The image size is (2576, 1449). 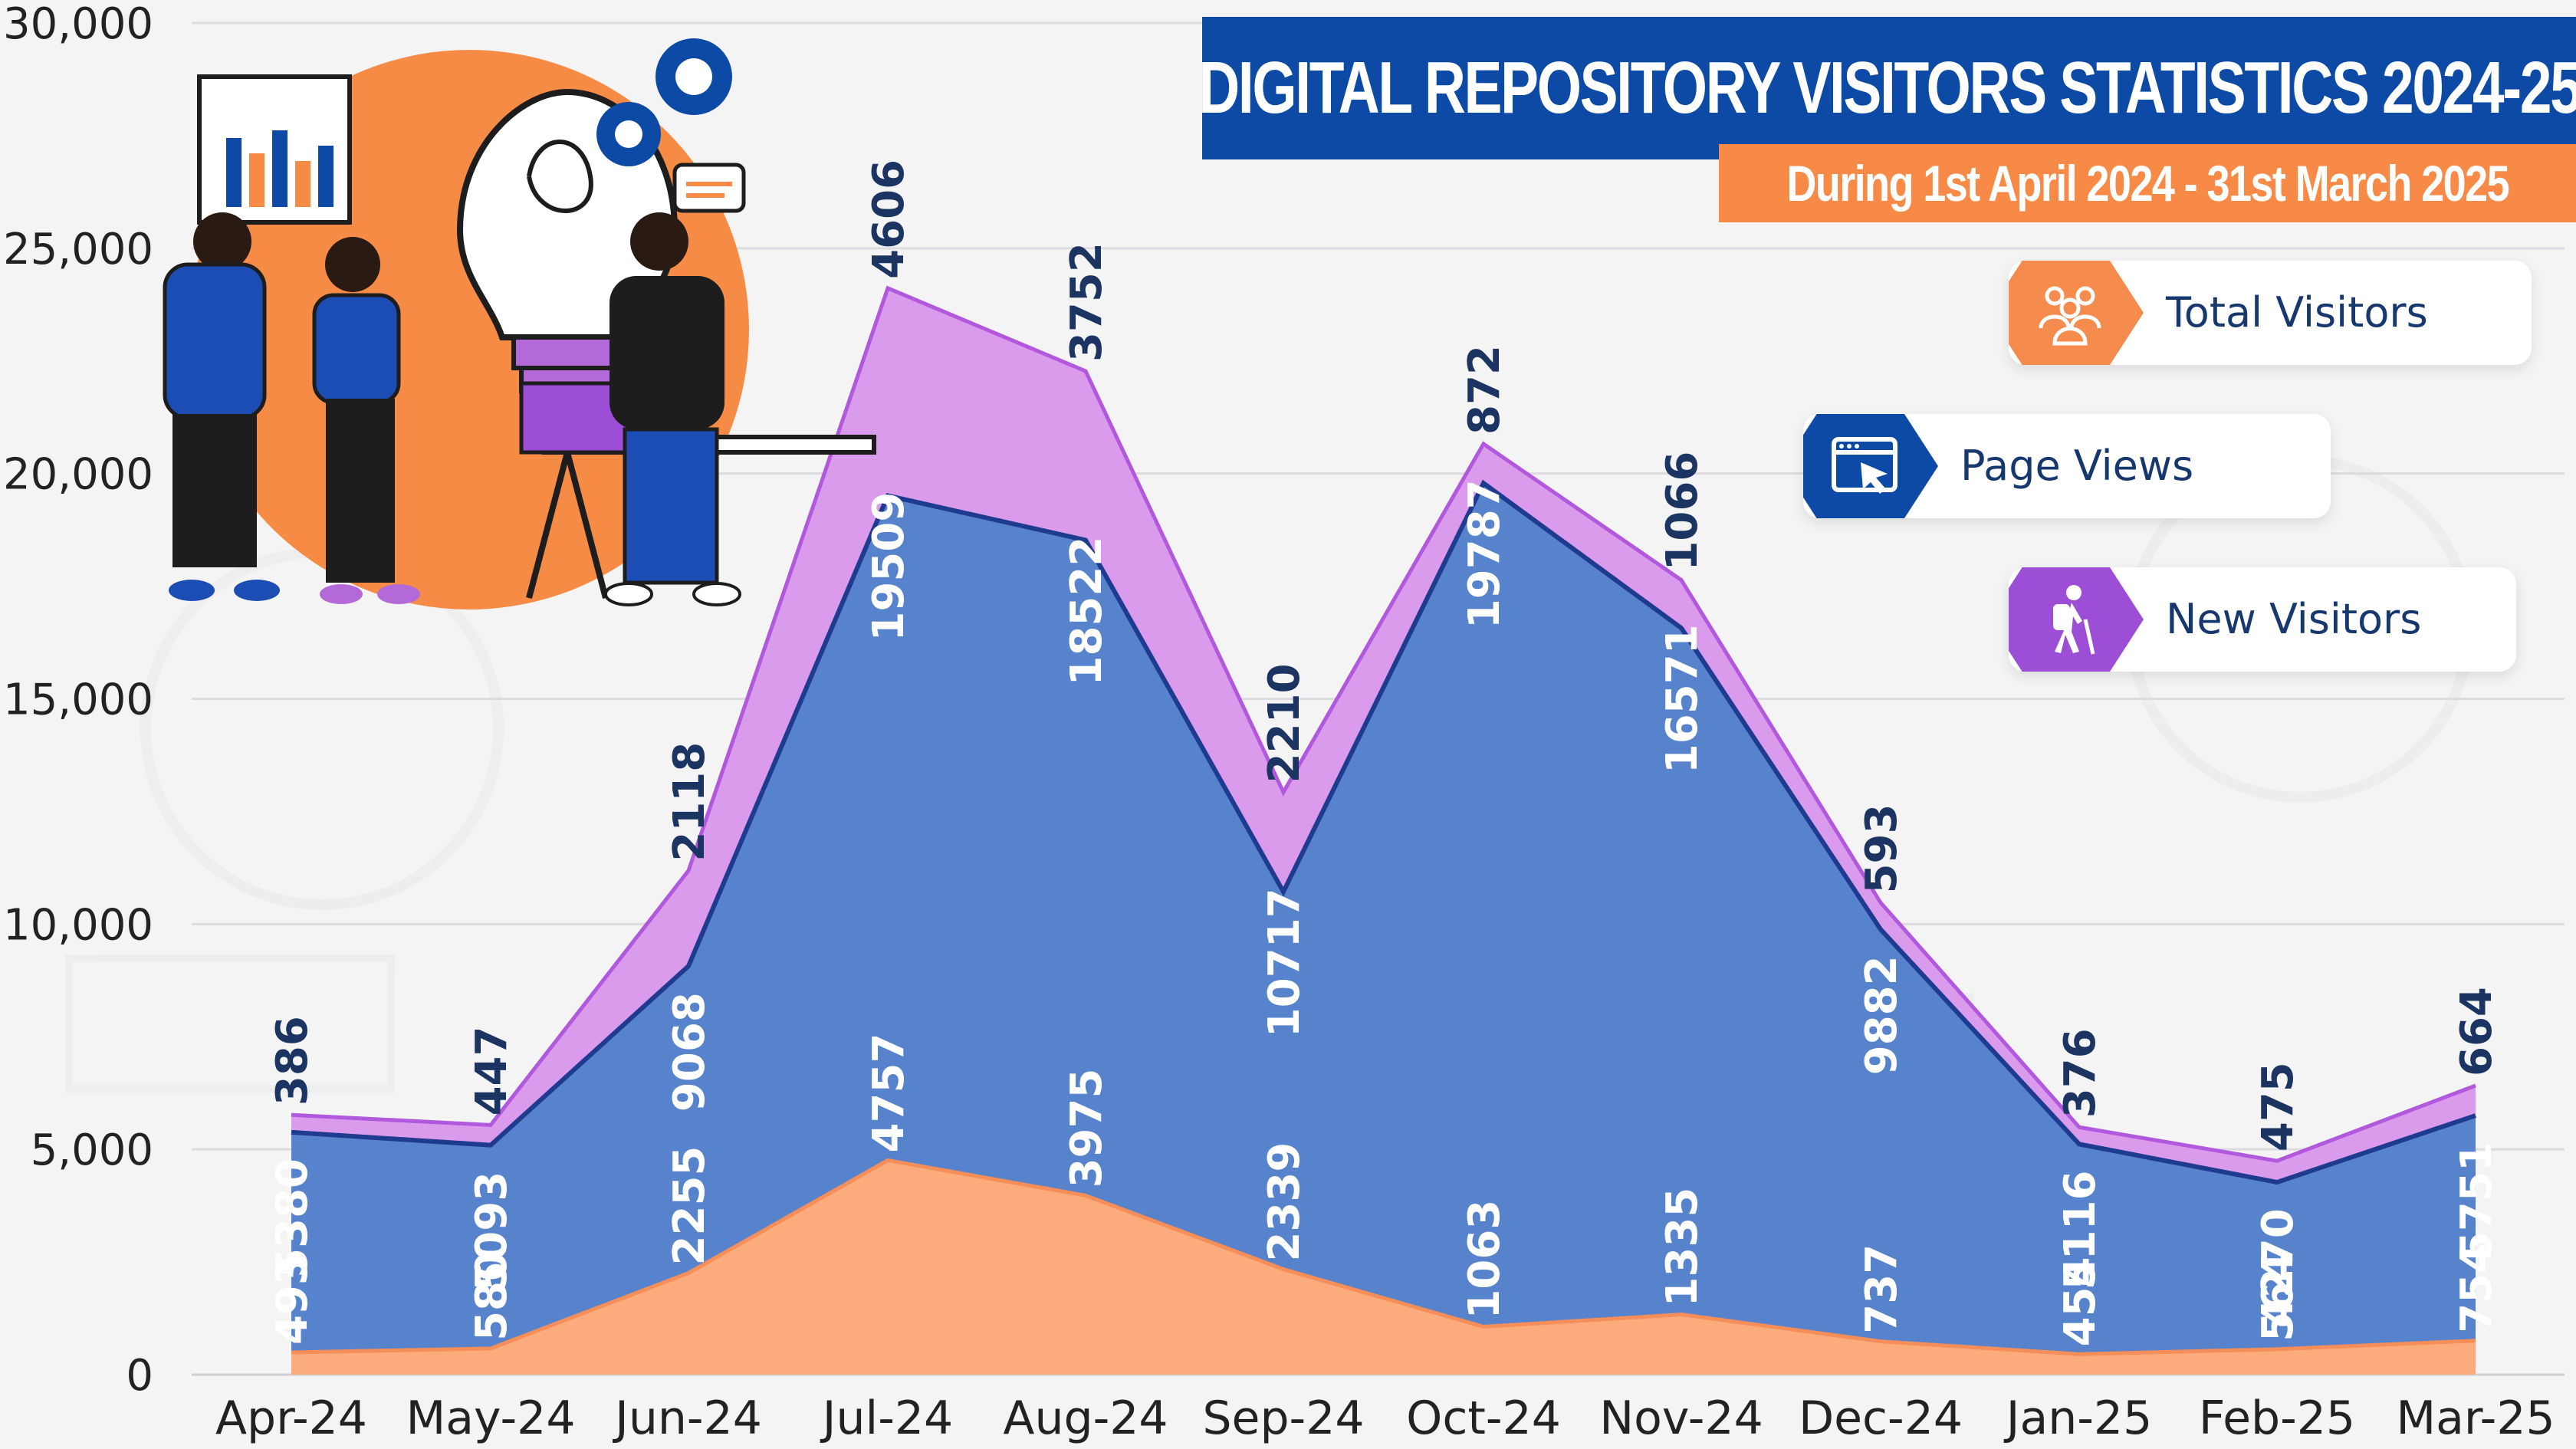 What do you see at coordinates (293, 1061) in the screenshot?
I see `data-label-new-visitors: 386` at bounding box center [293, 1061].